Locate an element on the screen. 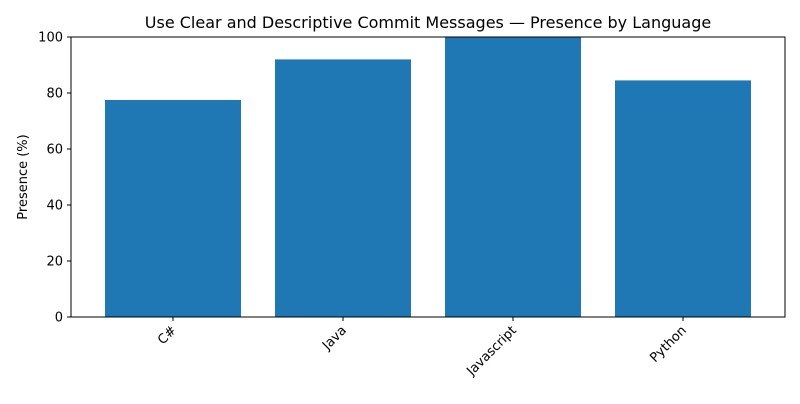 The width and height of the screenshot is (800, 404). bar-java is located at coordinates (343, 188).